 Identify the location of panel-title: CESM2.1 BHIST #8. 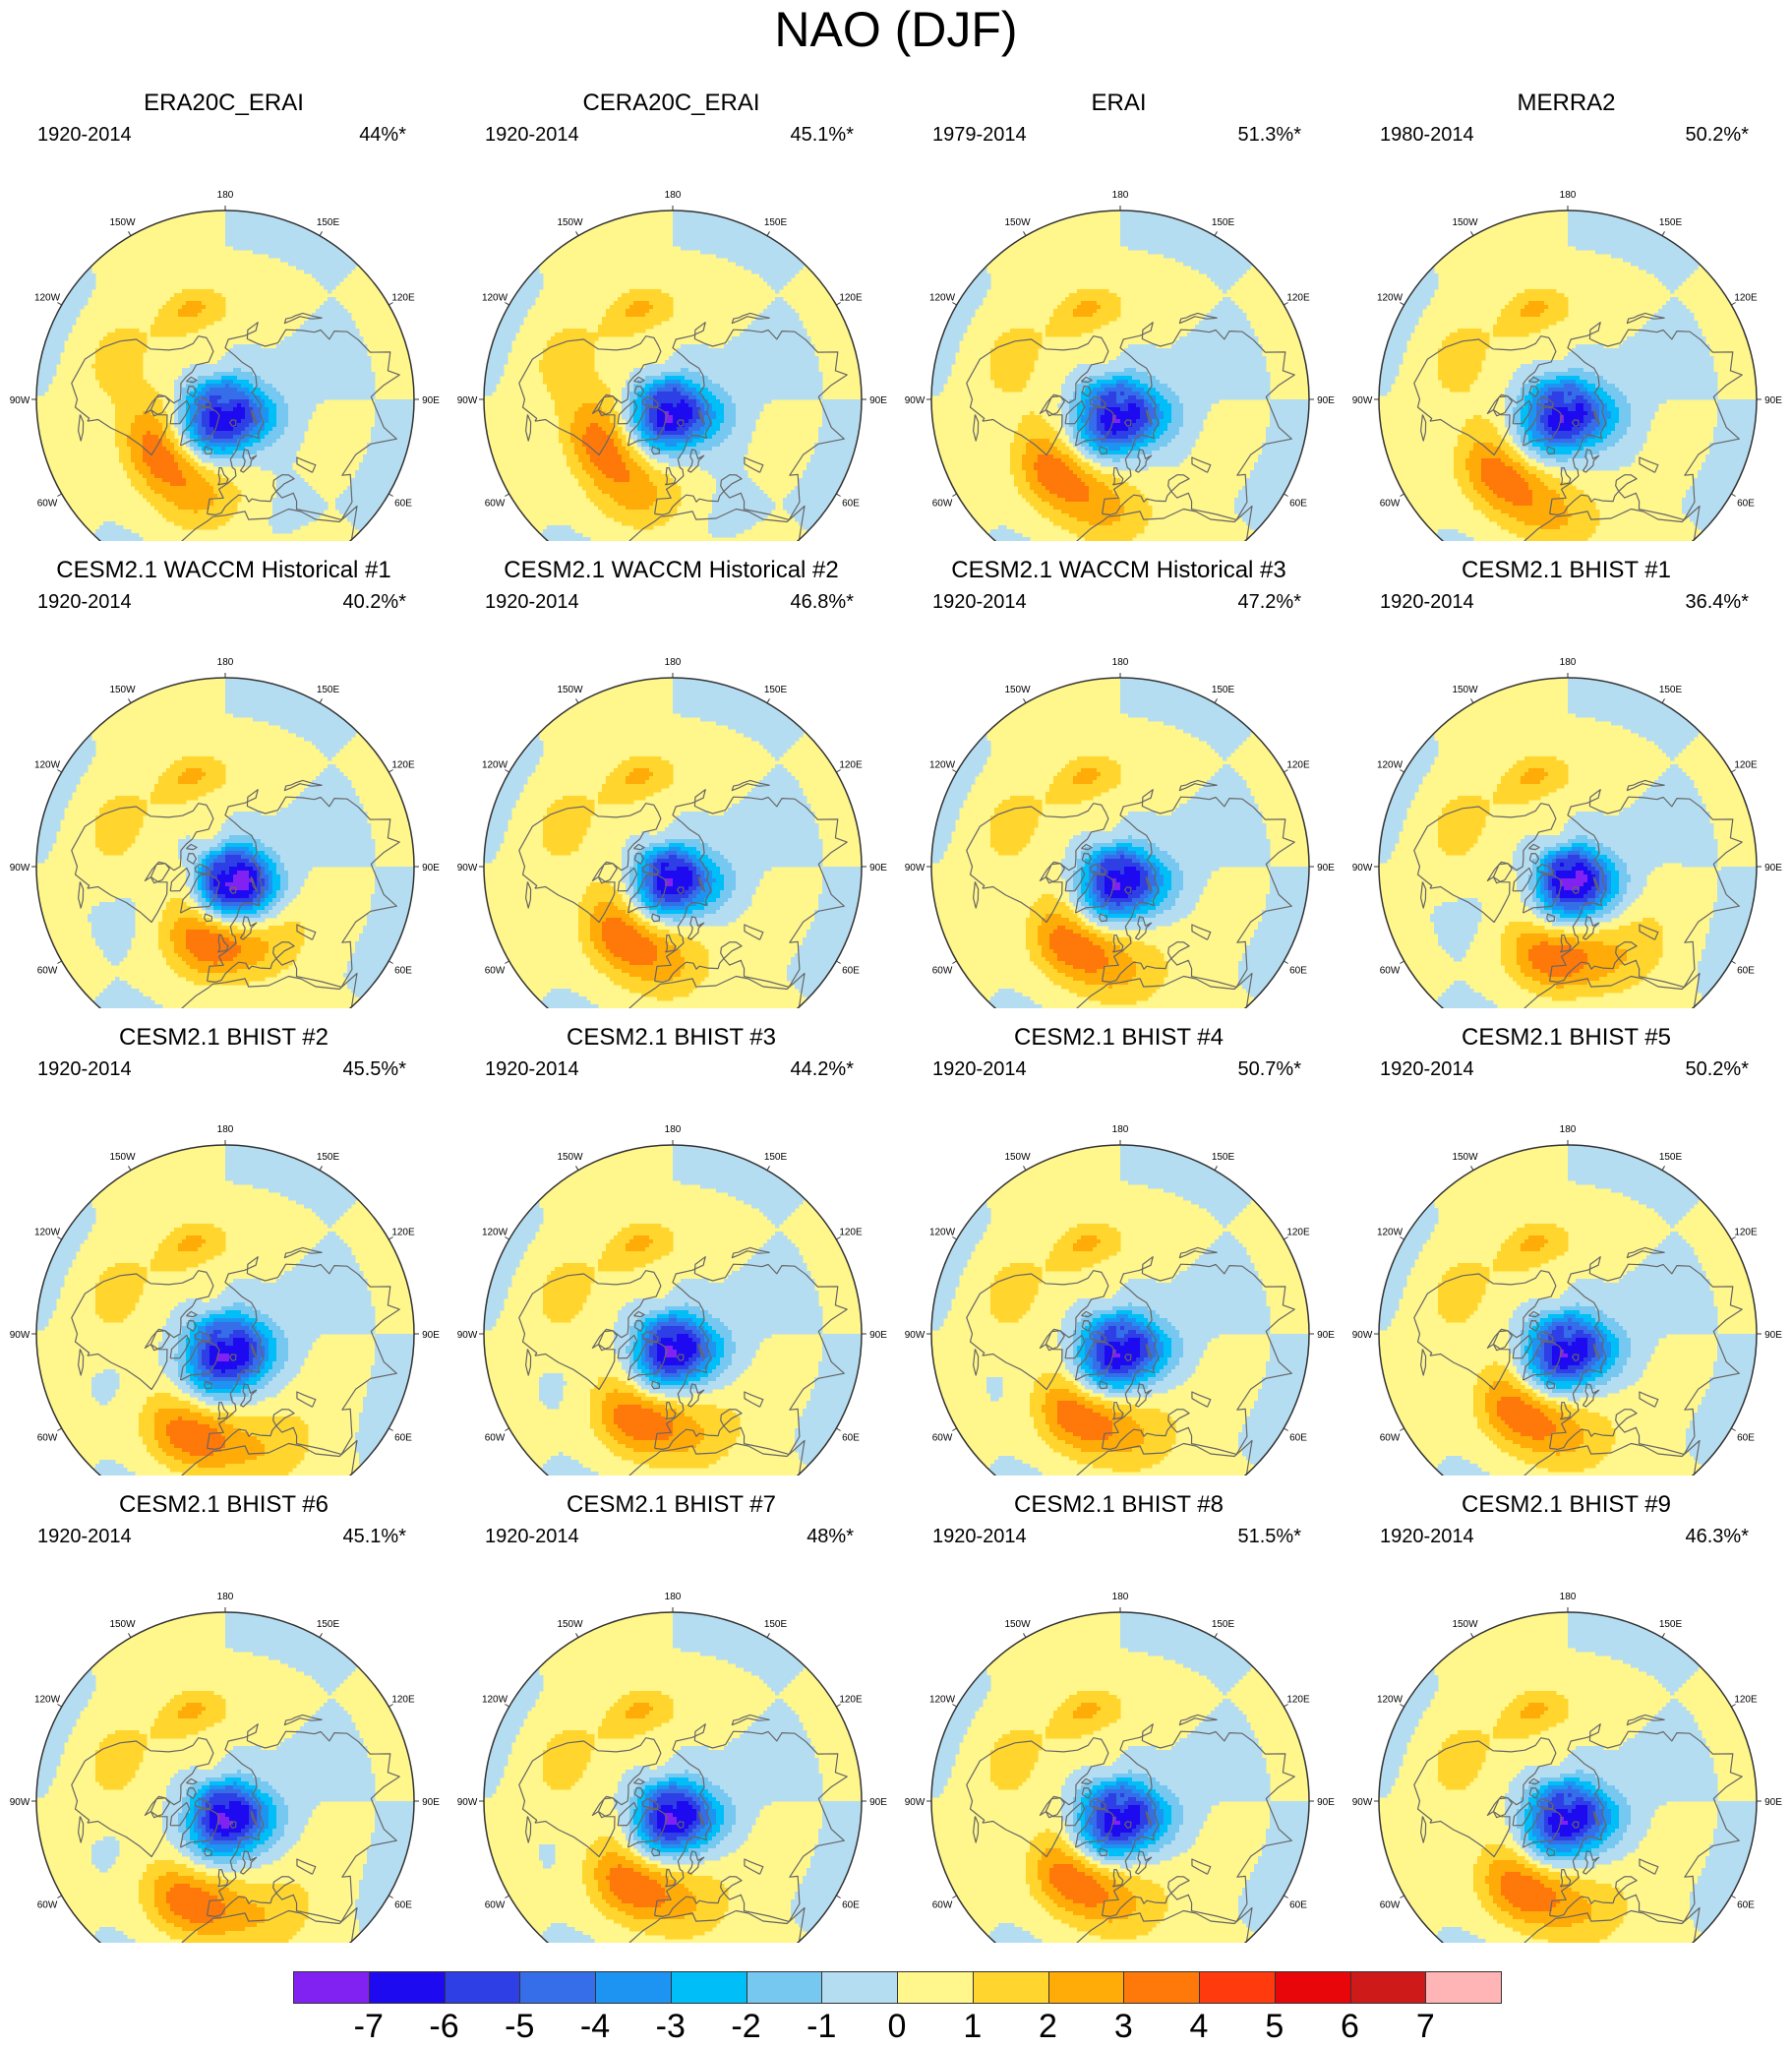
(1119, 1505).